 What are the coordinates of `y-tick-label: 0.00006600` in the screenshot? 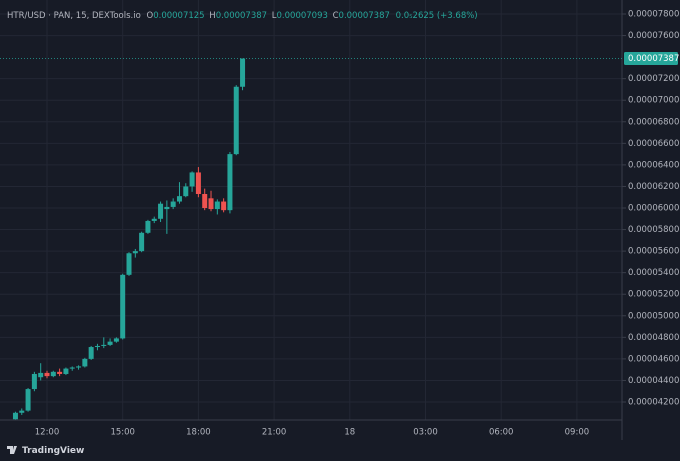 It's located at (653, 144).